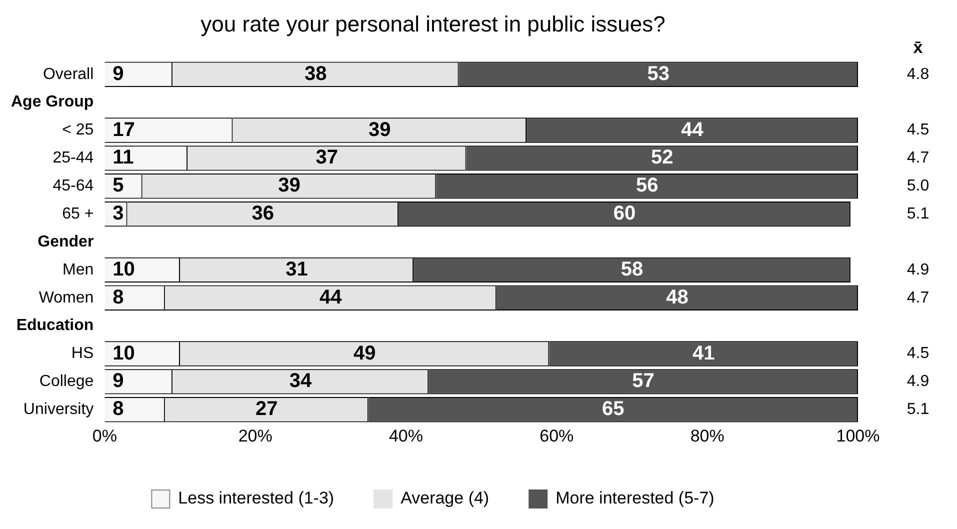 This screenshot has height=529, width=957. What do you see at coordinates (52, 102) in the screenshot?
I see `y-tick-label: Age Group` at bounding box center [52, 102].